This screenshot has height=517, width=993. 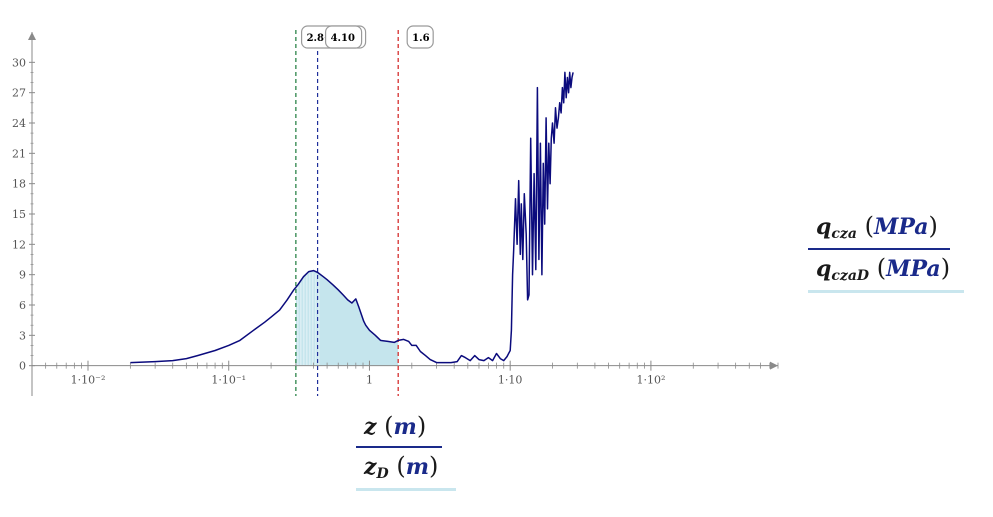 I want to click on y-legend-series-1: qcza (MPa), so click(x=886, y=227).